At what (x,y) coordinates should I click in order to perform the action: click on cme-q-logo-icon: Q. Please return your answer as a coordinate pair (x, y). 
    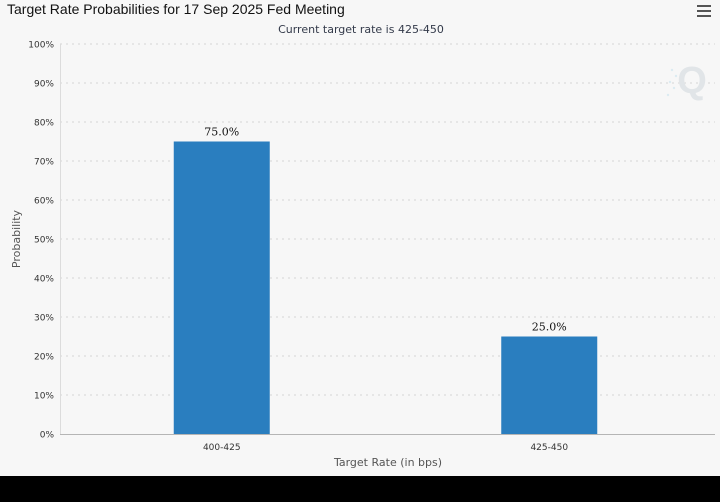
    Looking at the image, I should click on (686, 81).